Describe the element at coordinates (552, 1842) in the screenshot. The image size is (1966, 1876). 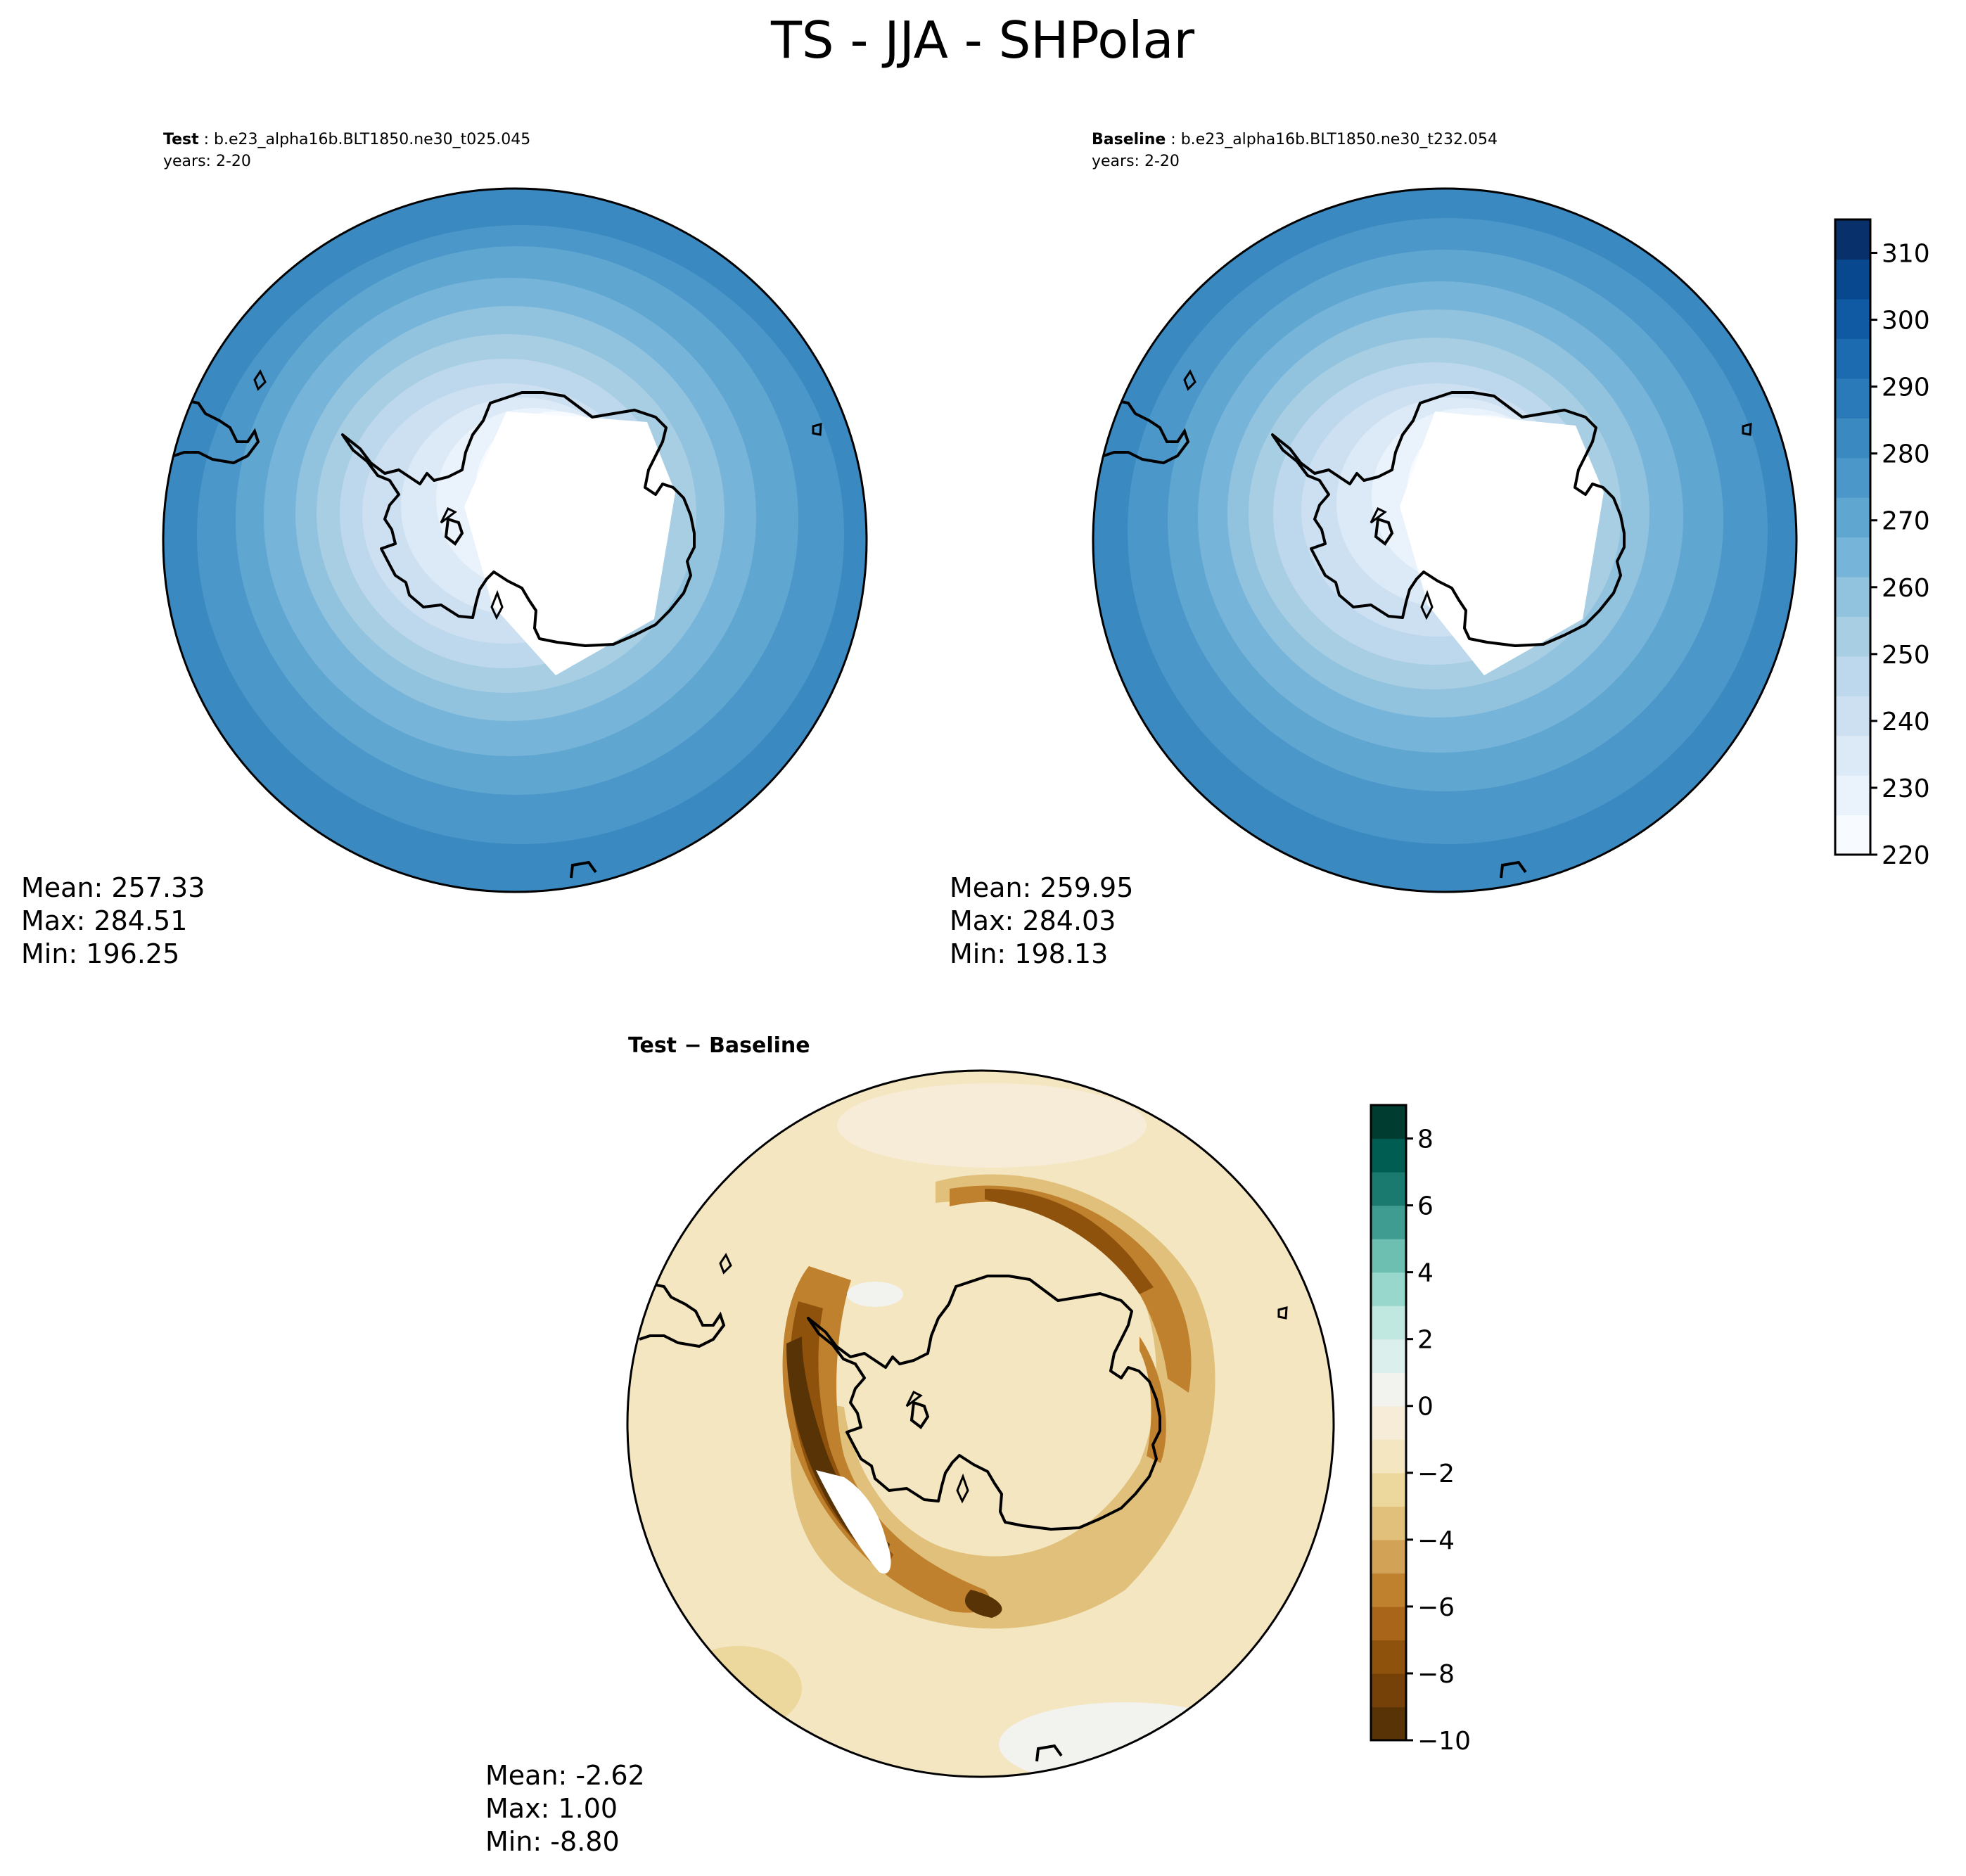
I see `difference-min: Min: -8.80` at that location.